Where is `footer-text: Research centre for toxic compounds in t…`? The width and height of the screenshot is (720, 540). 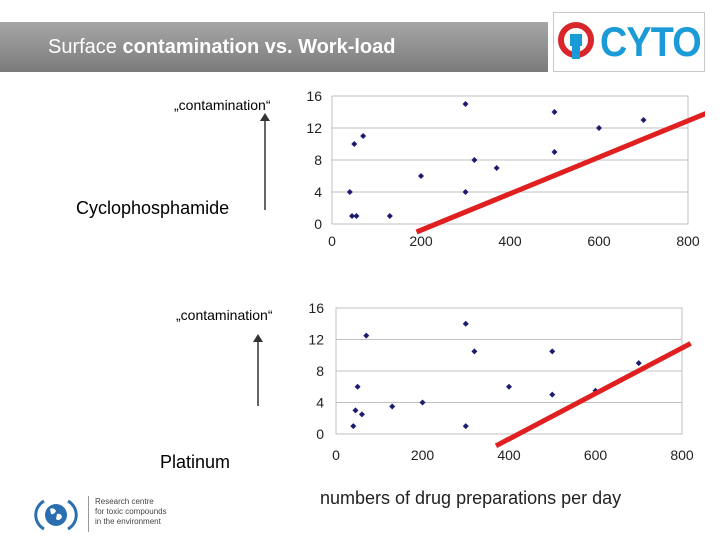 footer-text: Research centre for toxic compounds in t… is located at coordinates (155, 512).